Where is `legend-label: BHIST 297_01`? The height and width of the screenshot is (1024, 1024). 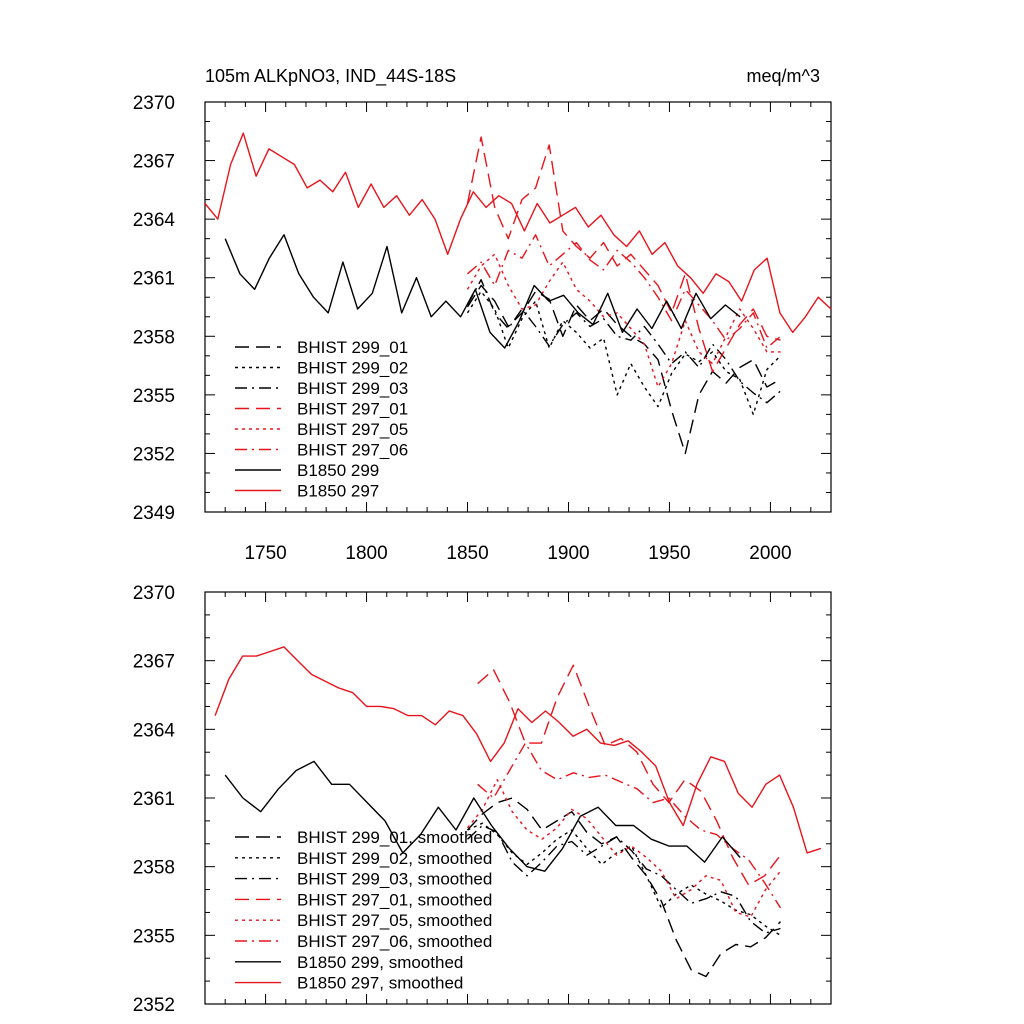
legend-label: BHIST 297_01 is located at coordinates (352, 409).